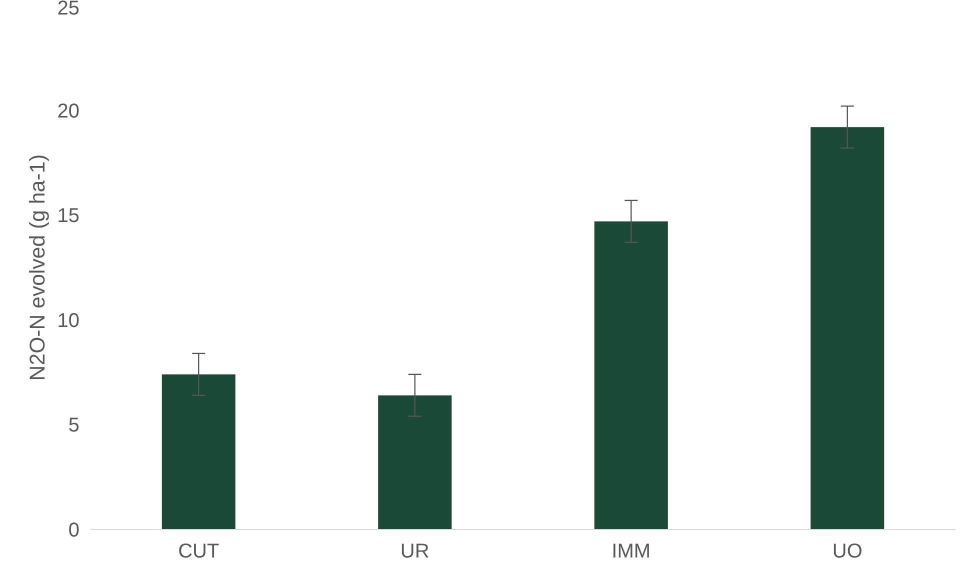 The height and width of the screenshot is (572, 968). What do you see at coordinates (74, 531) in the screenshot?
I see `y-tick-label: 0` at bounding box center [74, 531].